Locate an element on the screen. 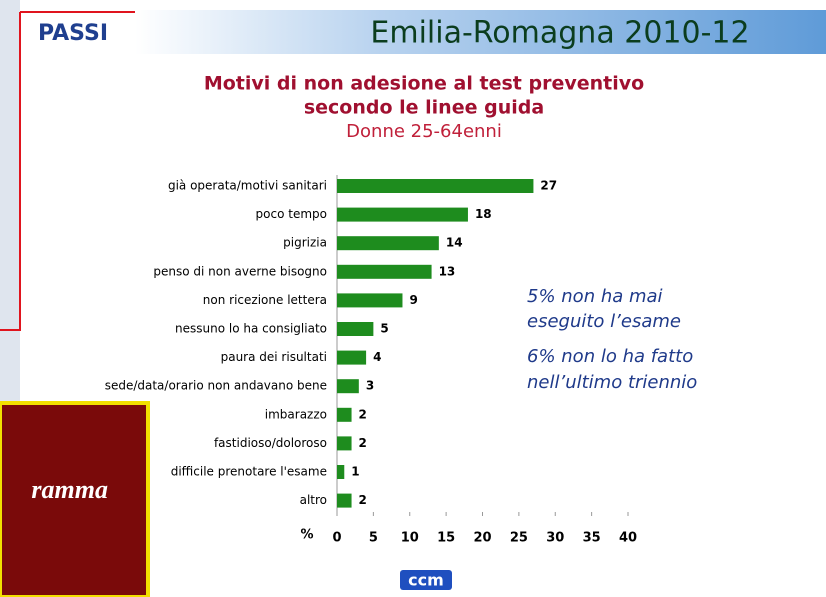  category-label: imbarazzo is located at coordinates (296, 414).